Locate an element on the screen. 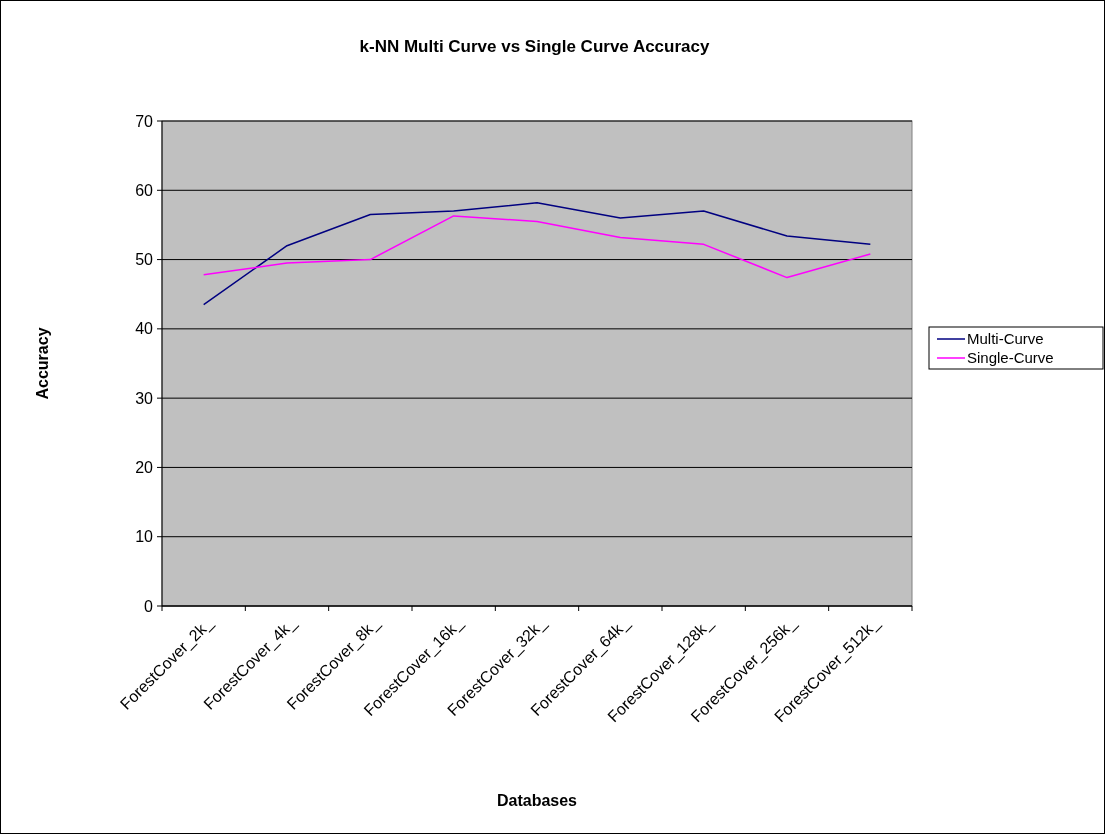 The width and height of the screenshot is (1105, 834). x-axis-title: Databases is located at coordinates (537, 800).